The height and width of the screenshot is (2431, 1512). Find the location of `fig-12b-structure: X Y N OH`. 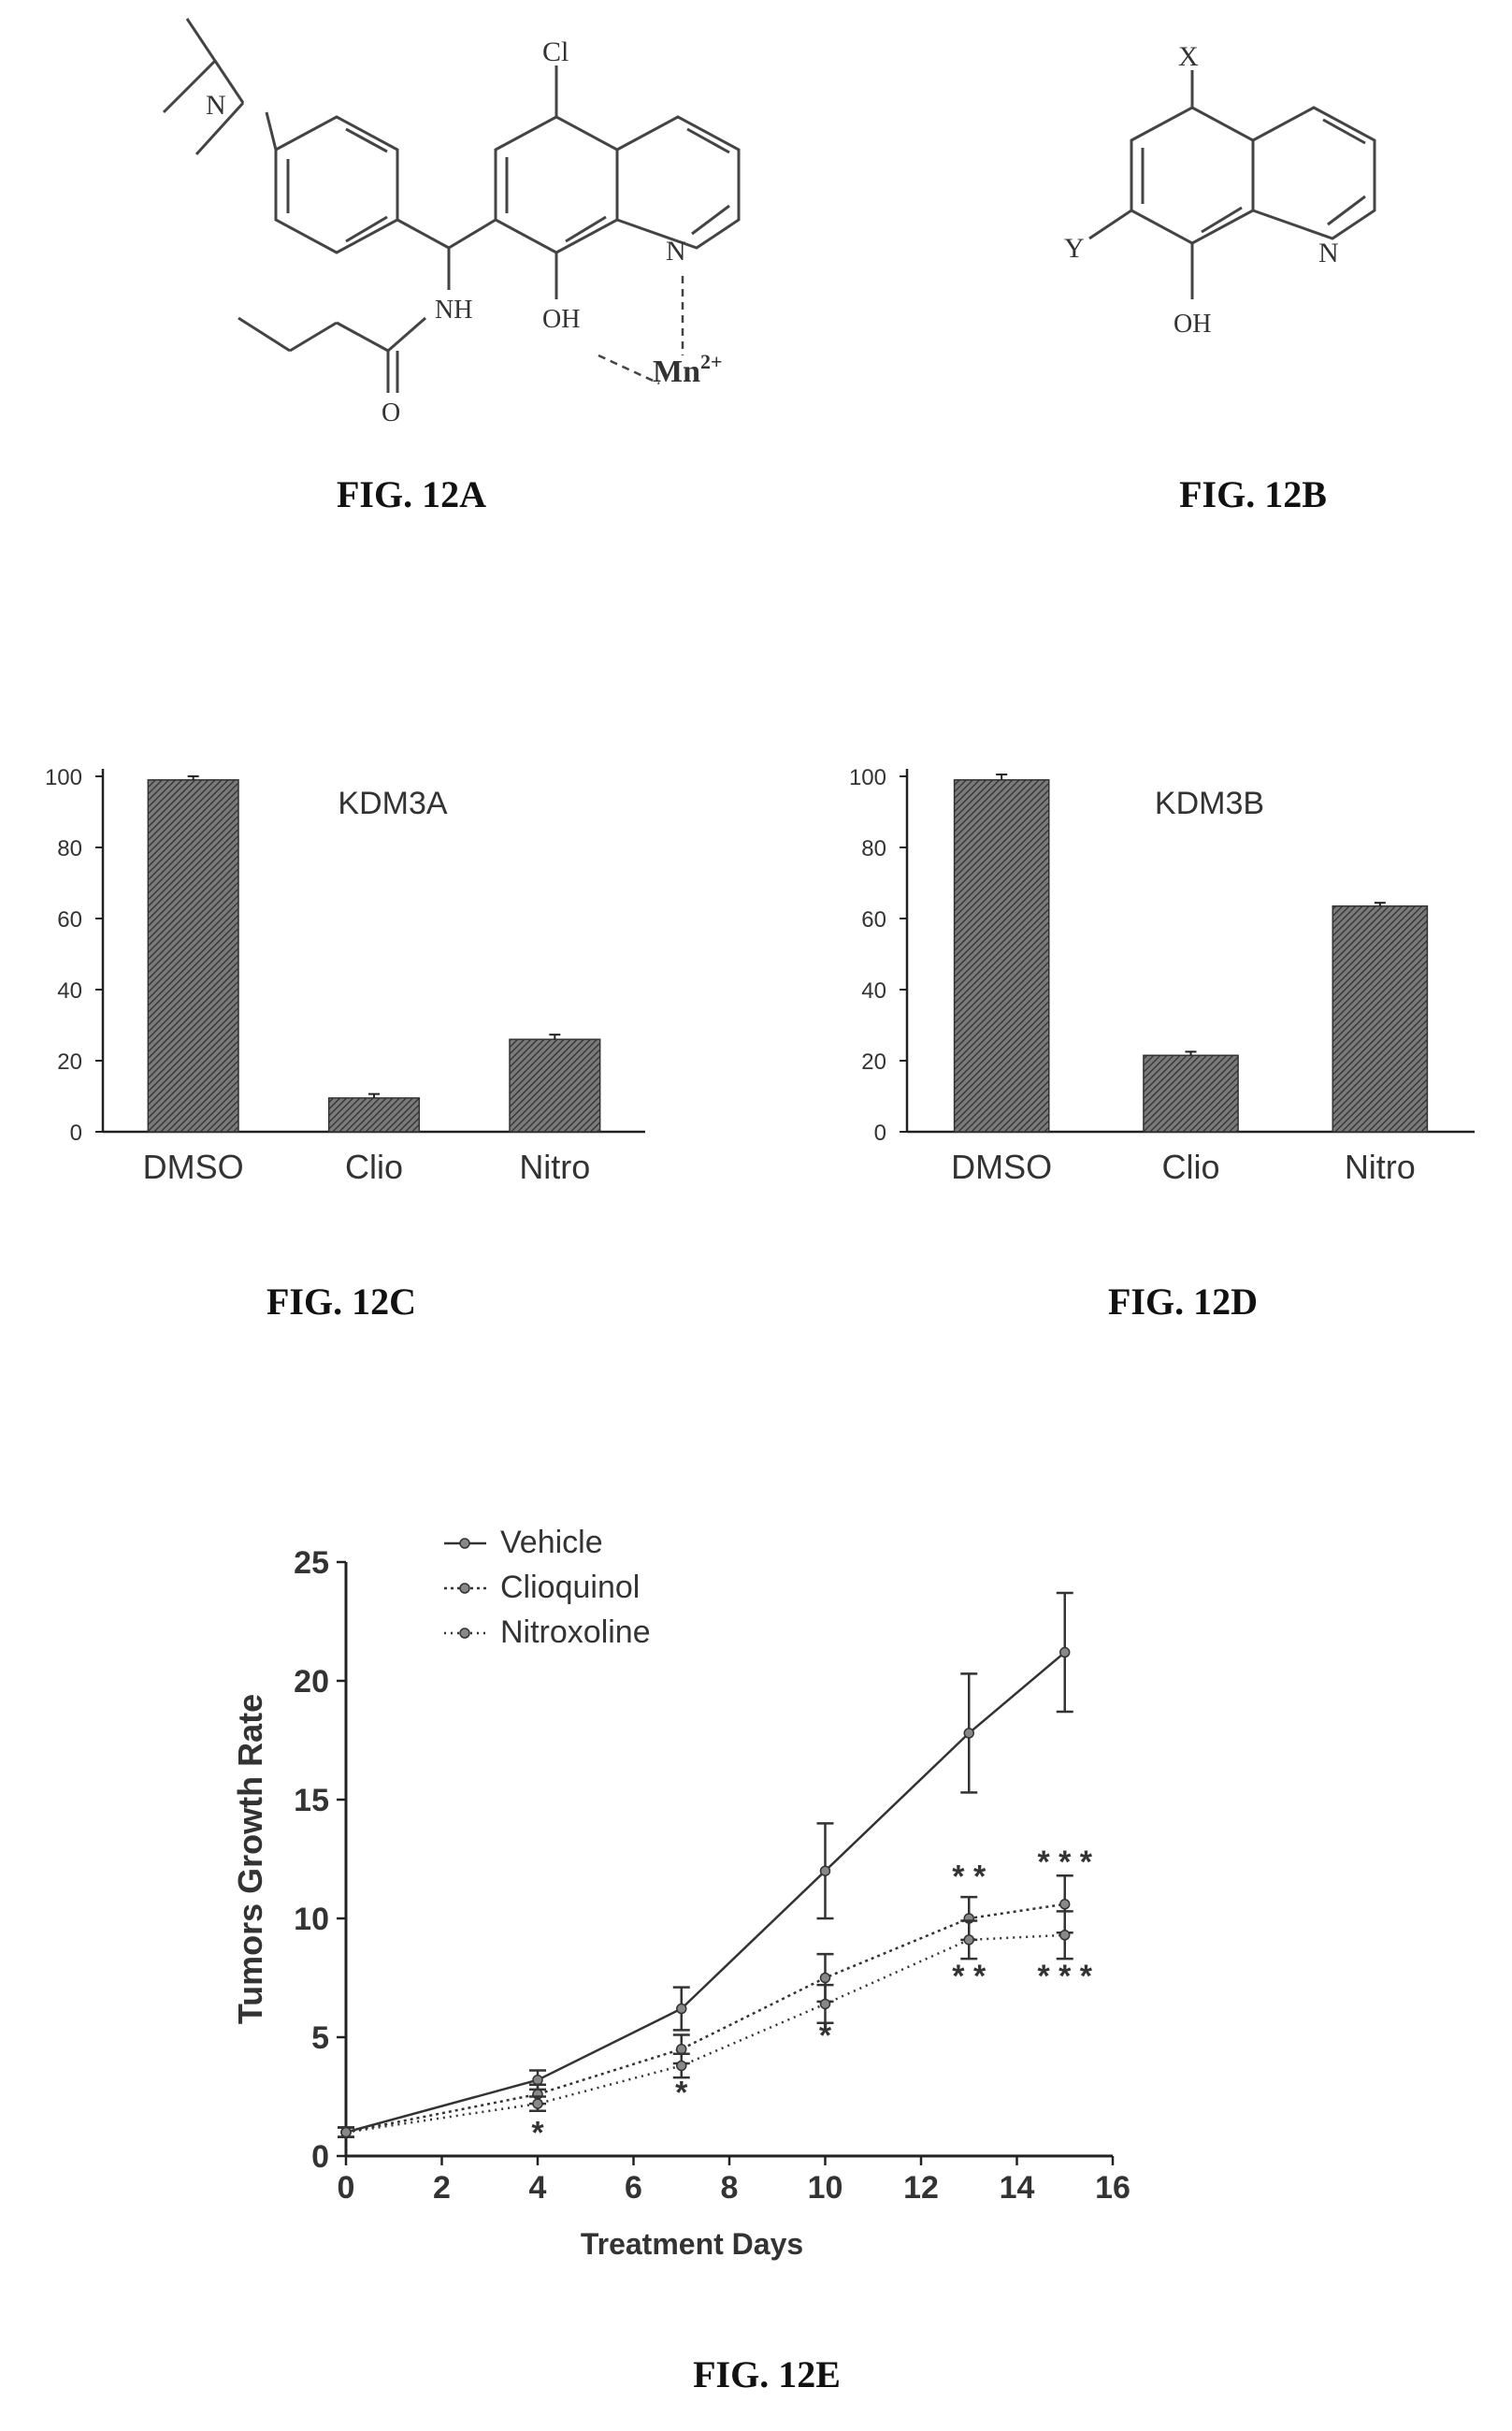

fig-12b-structure: X Y N OH is located at coordinates (1220, 190).